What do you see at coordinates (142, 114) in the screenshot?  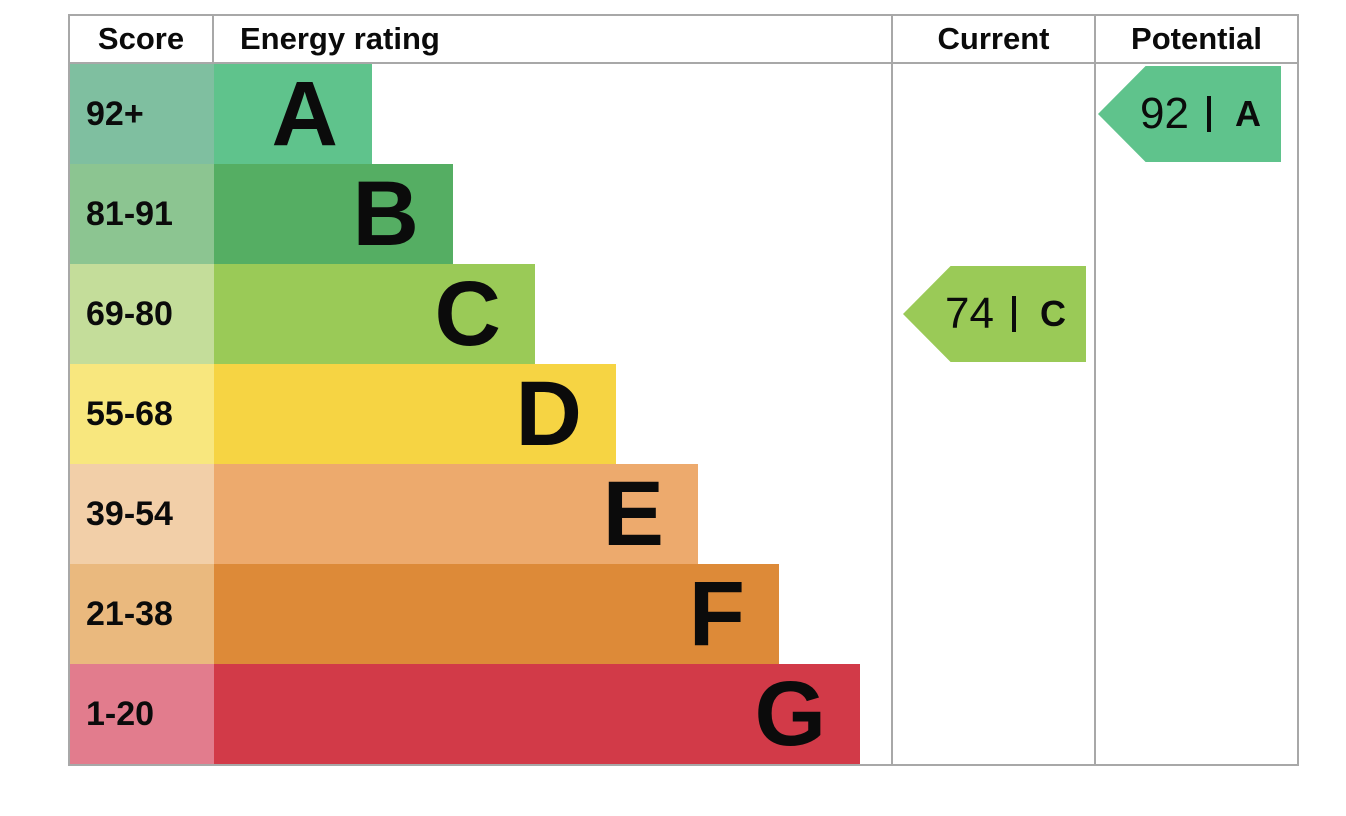 I see `score-range-a: 92+` at bounding box center [142, 114].